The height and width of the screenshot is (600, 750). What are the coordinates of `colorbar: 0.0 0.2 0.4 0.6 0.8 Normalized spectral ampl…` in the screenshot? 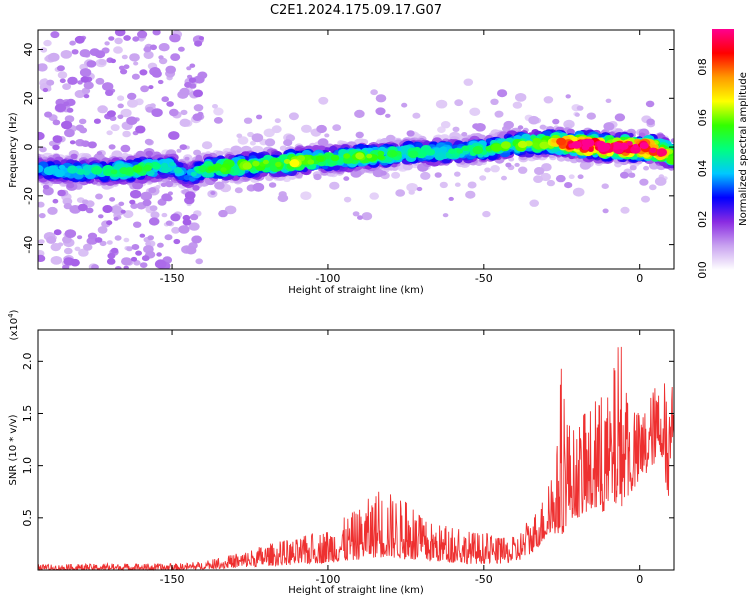 It's located at (722, 154).